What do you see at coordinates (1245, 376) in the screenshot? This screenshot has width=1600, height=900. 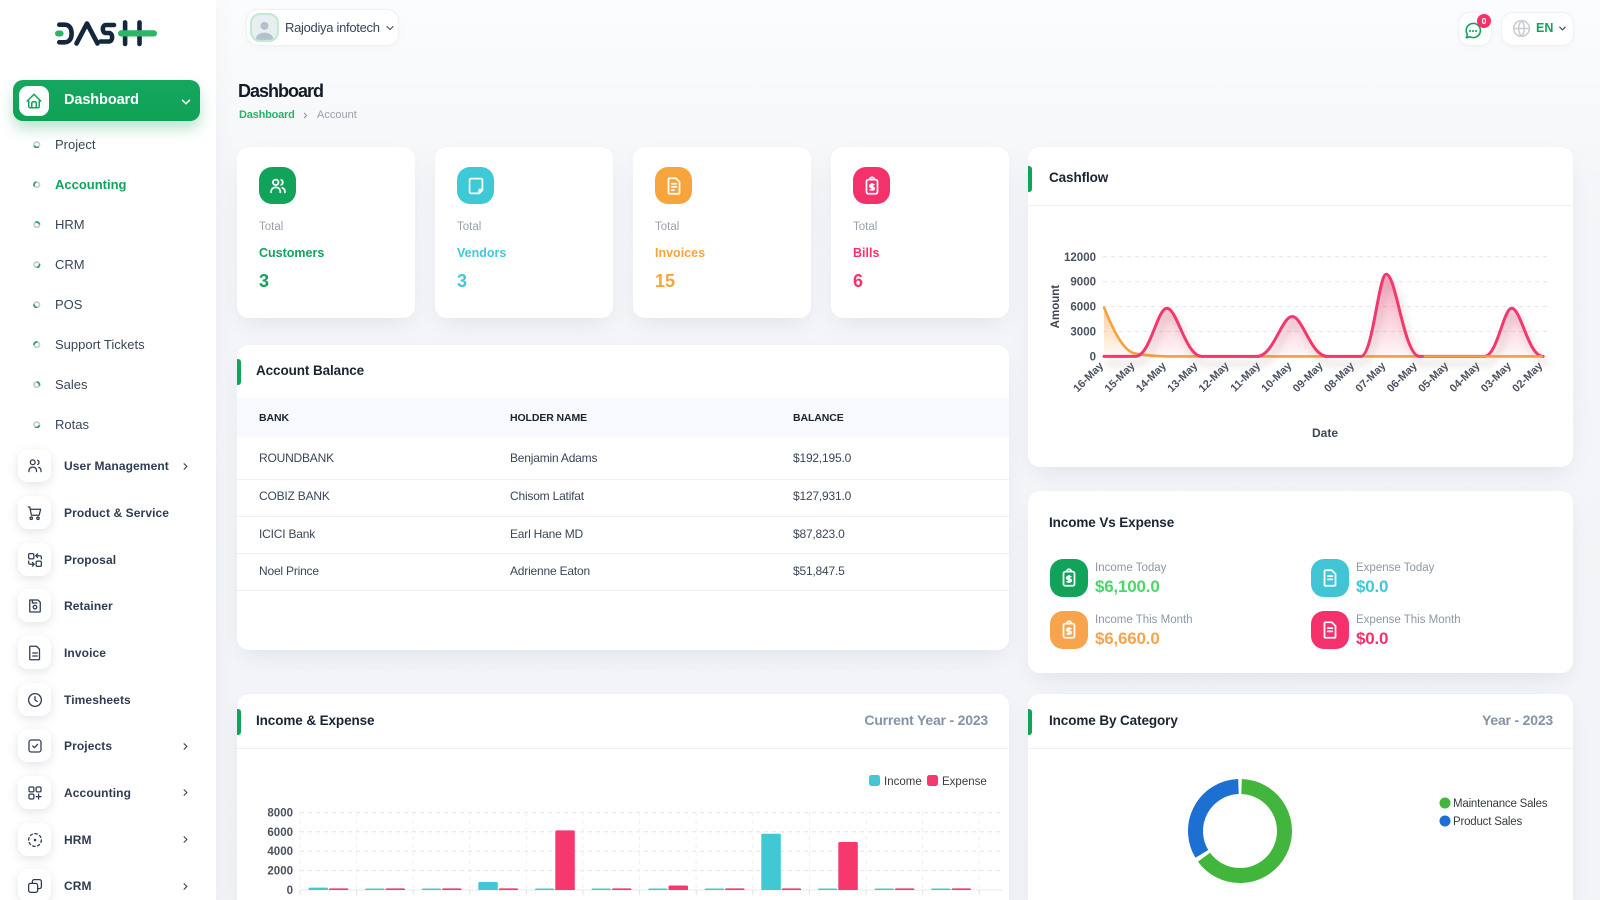 I see `svg-text: 11-May` at bounding box center [1245, 376].